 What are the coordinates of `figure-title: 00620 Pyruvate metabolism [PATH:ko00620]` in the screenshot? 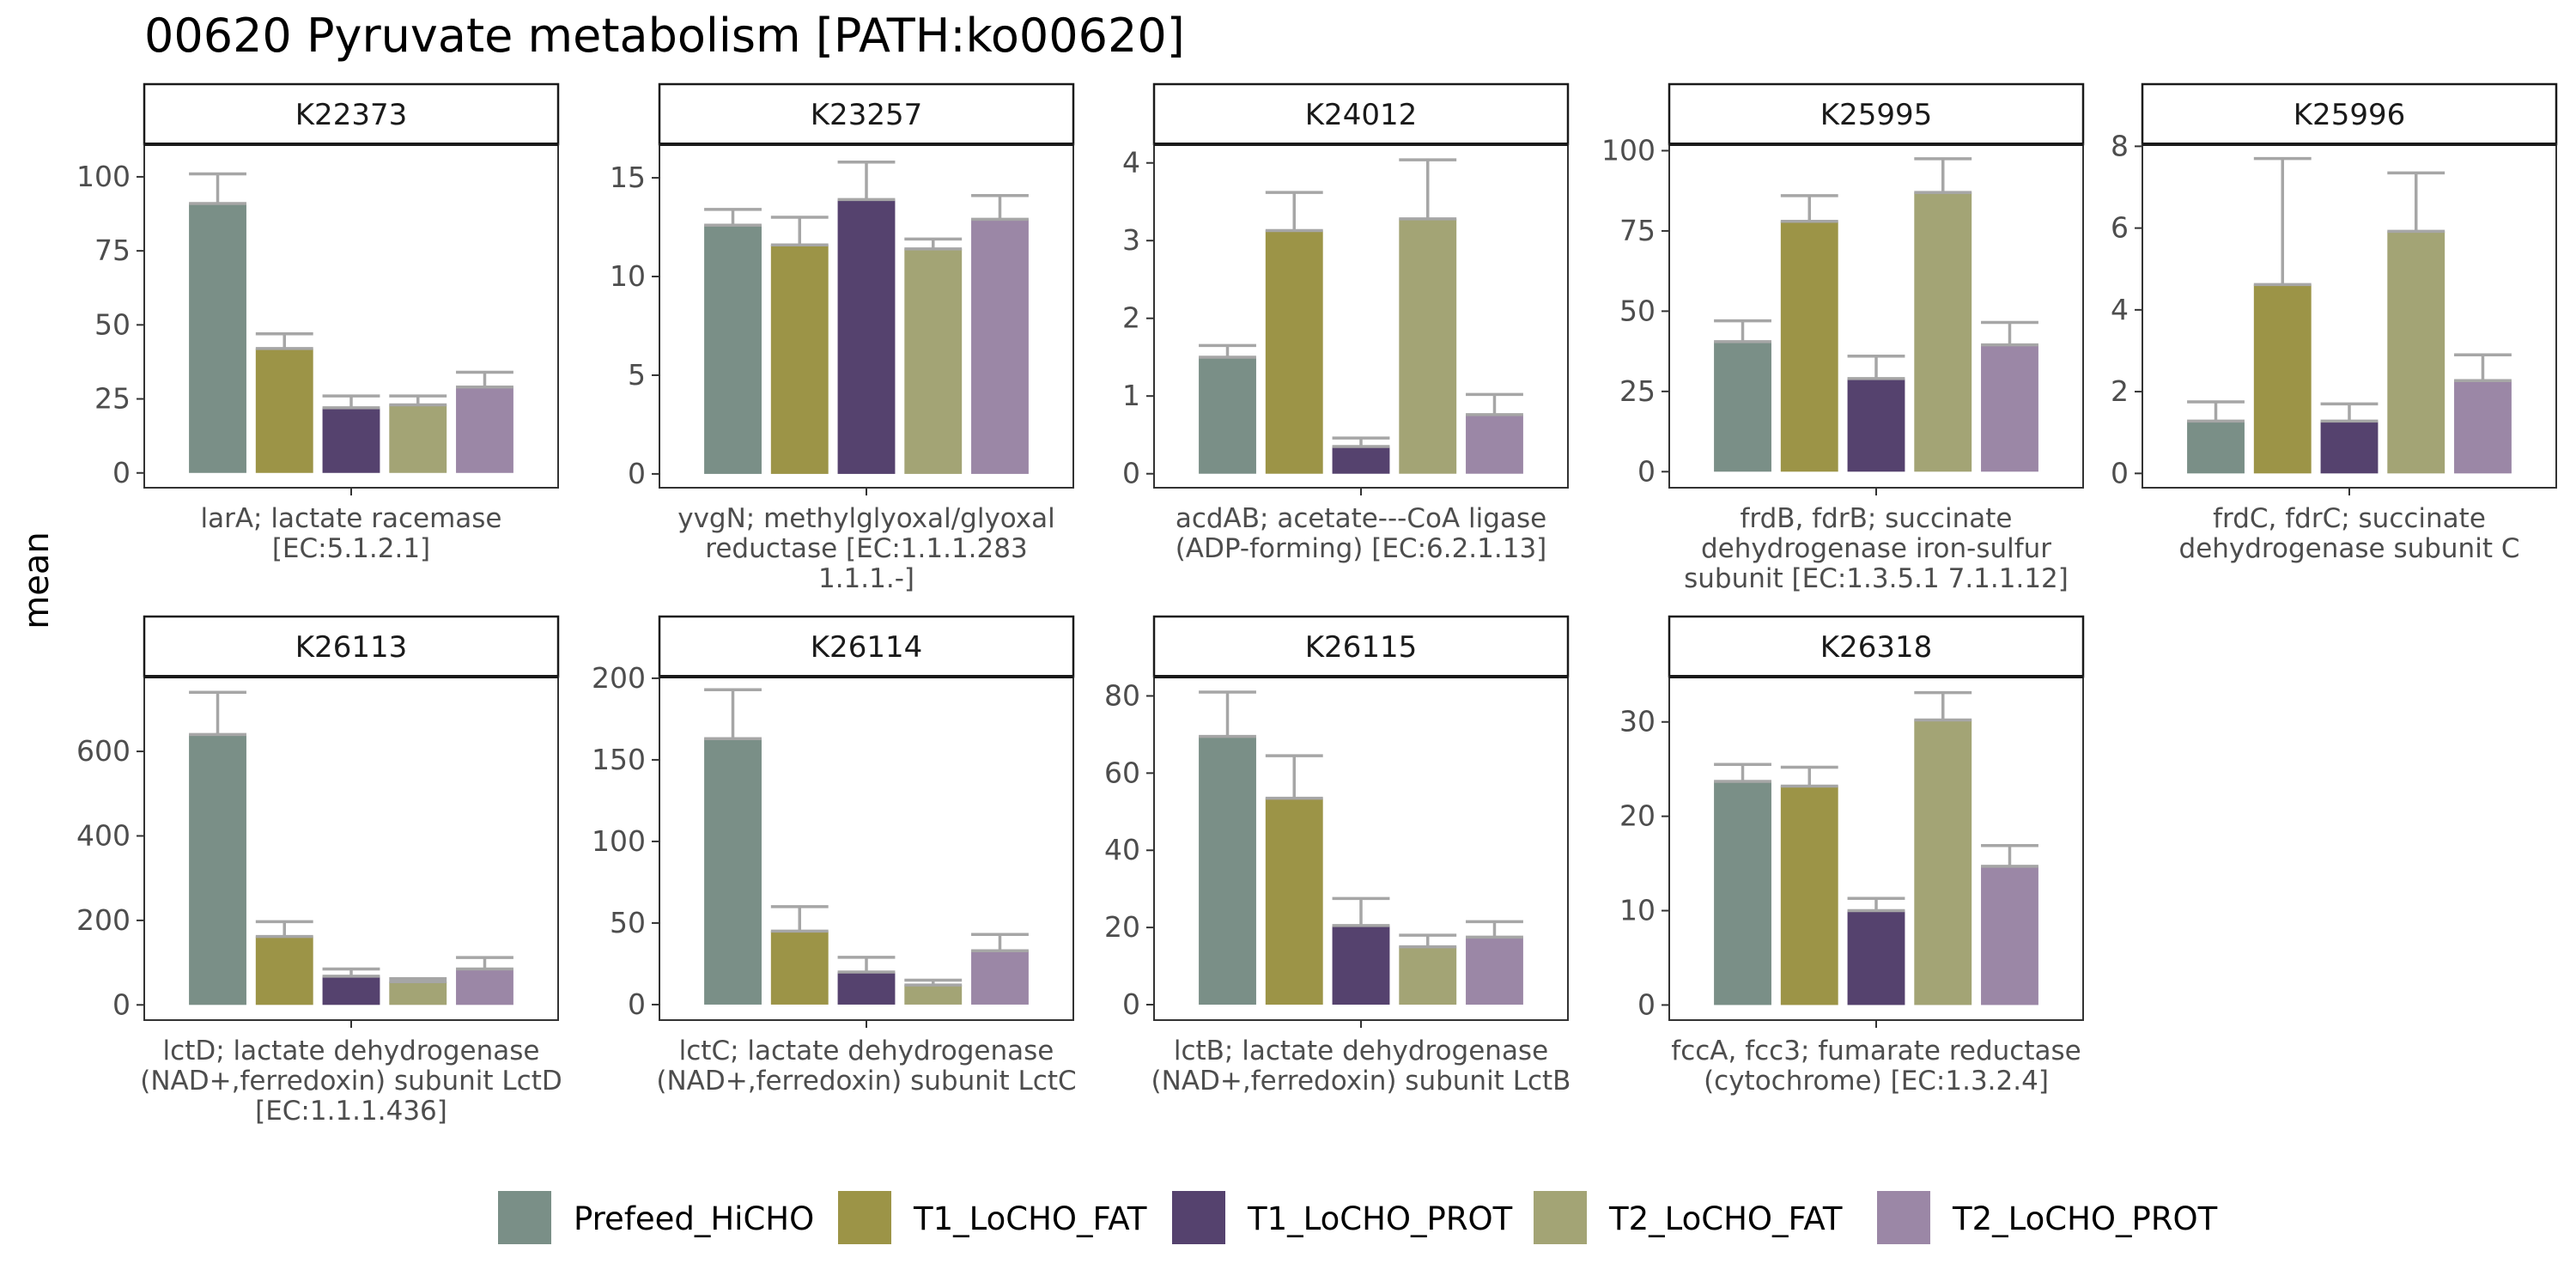 It's located at (664, 36).